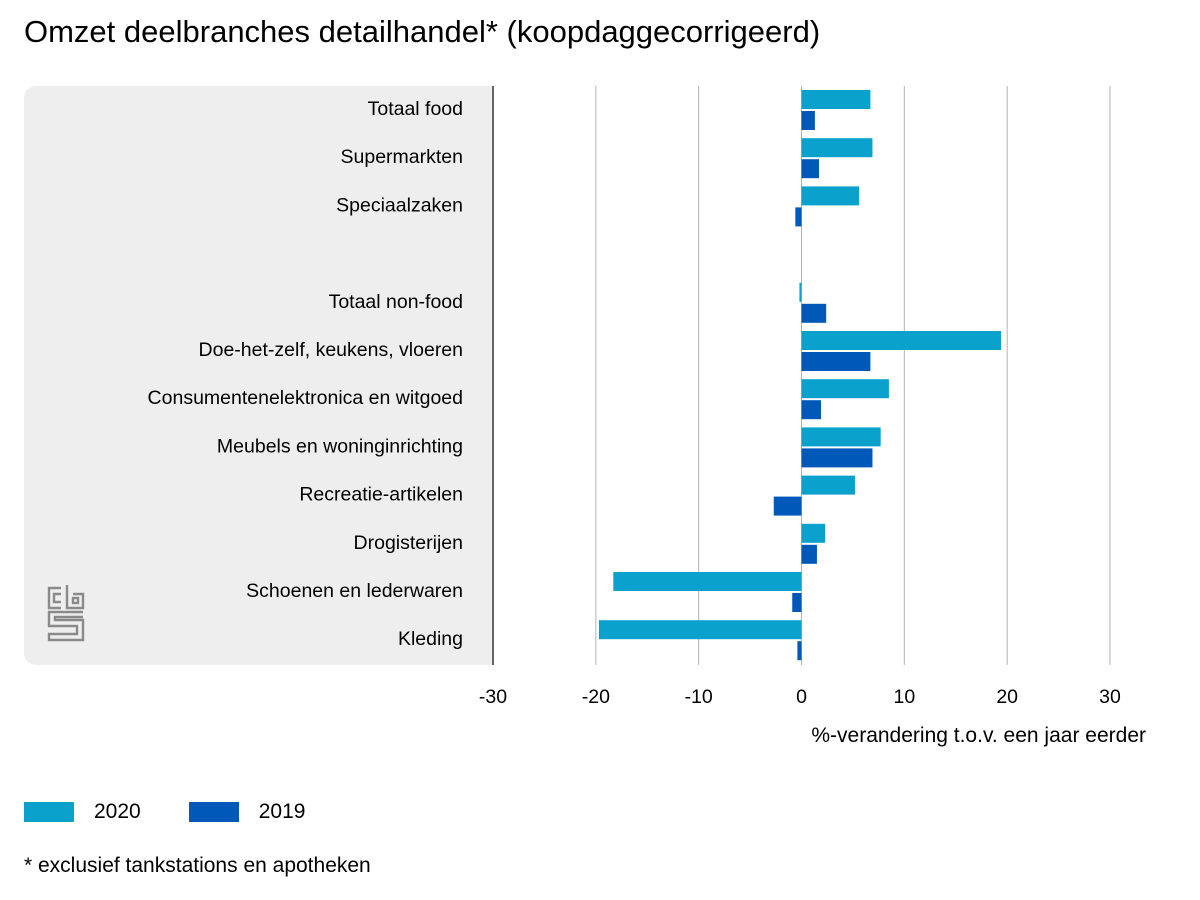  Describe the element at coordinates (213, 812) in the screenshot. I see `legend-swatch-2019` at that location.